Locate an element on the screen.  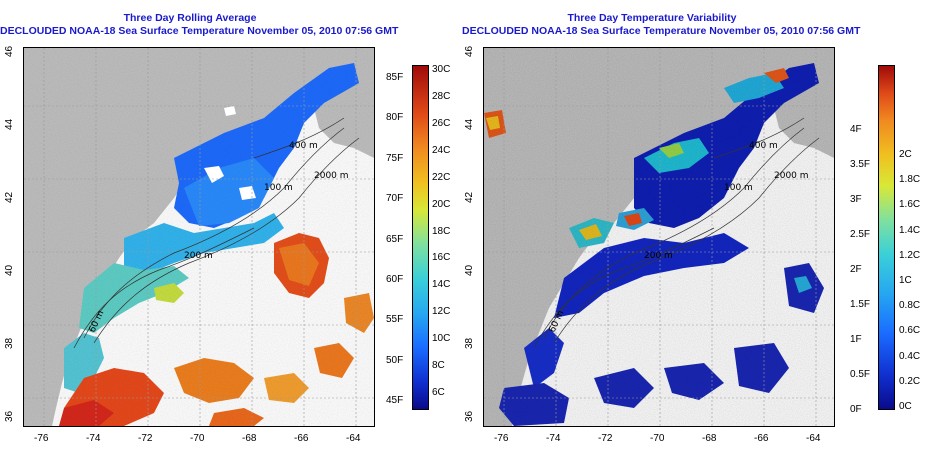
colorbar-fahrenheit-label: 45F is located at coordinates (395, 400).